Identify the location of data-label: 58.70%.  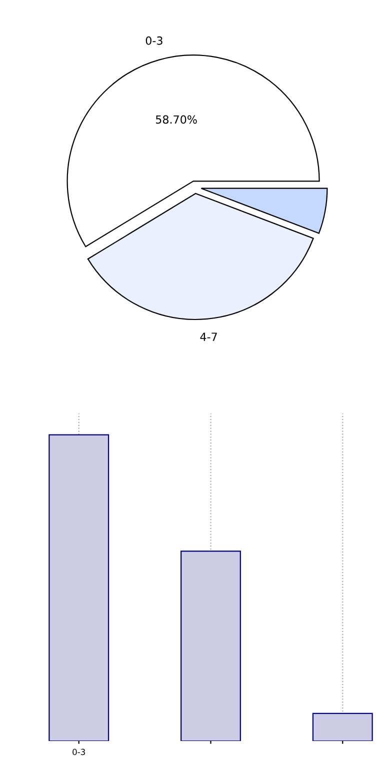
(176, 119).